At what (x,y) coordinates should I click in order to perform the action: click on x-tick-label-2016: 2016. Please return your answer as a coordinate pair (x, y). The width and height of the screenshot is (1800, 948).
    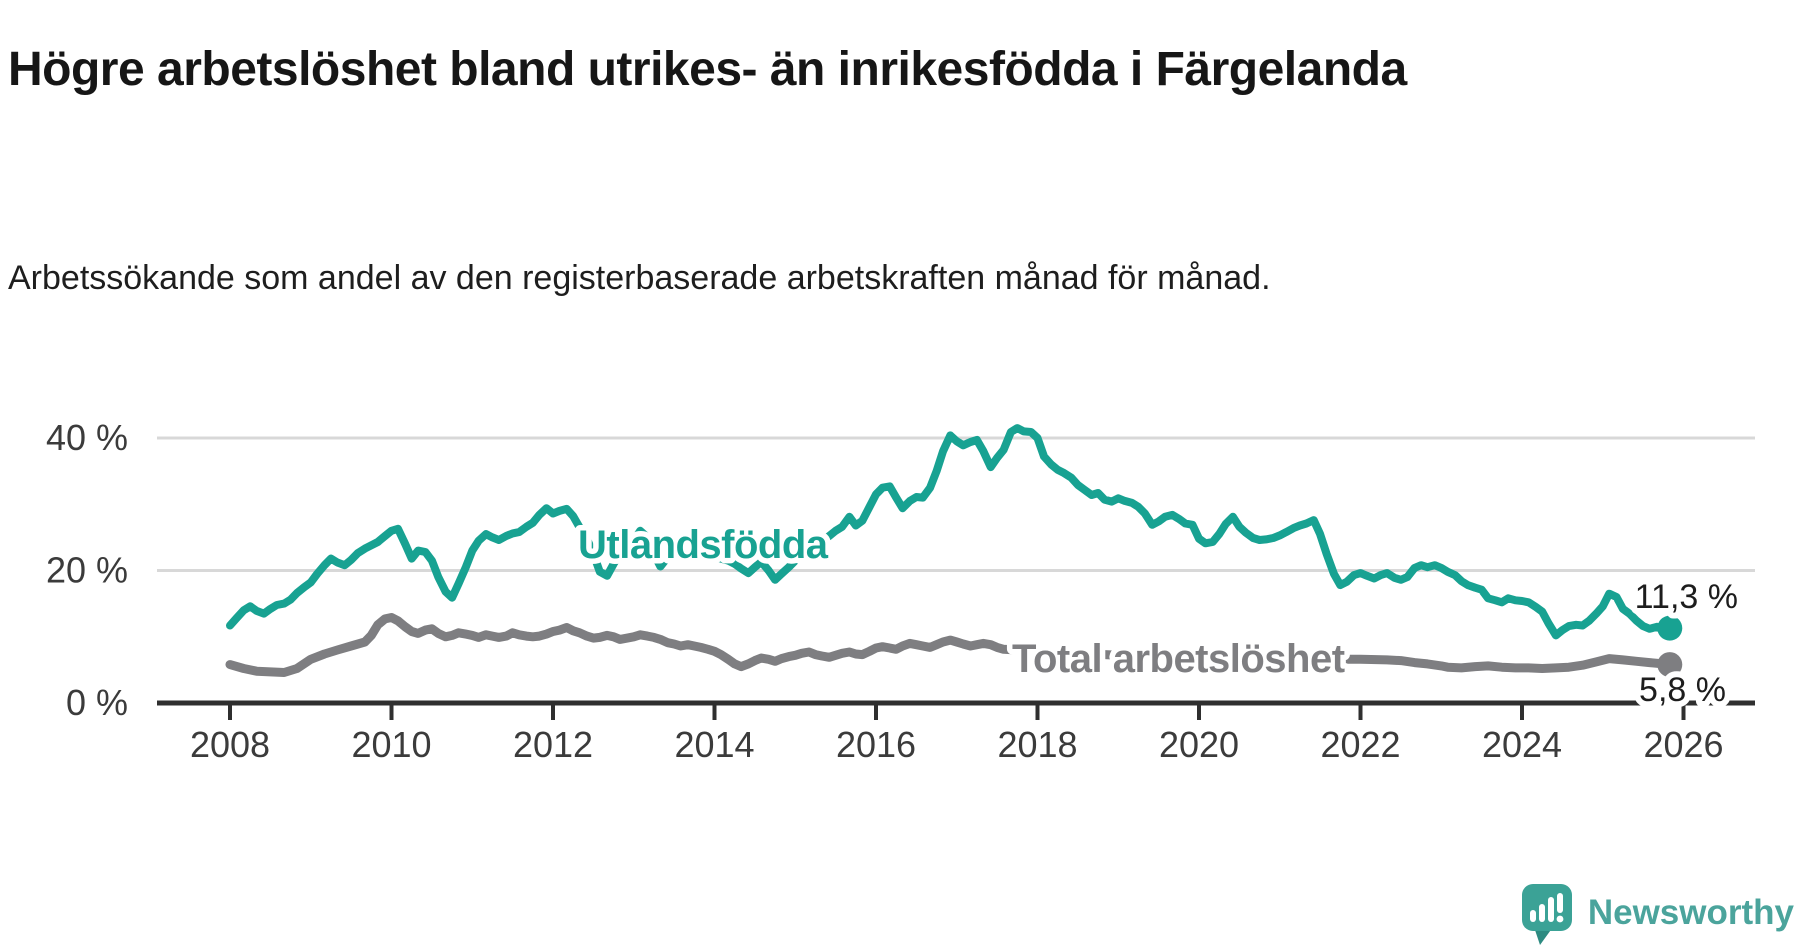
    Looking at the image, I should click on (876, 744).